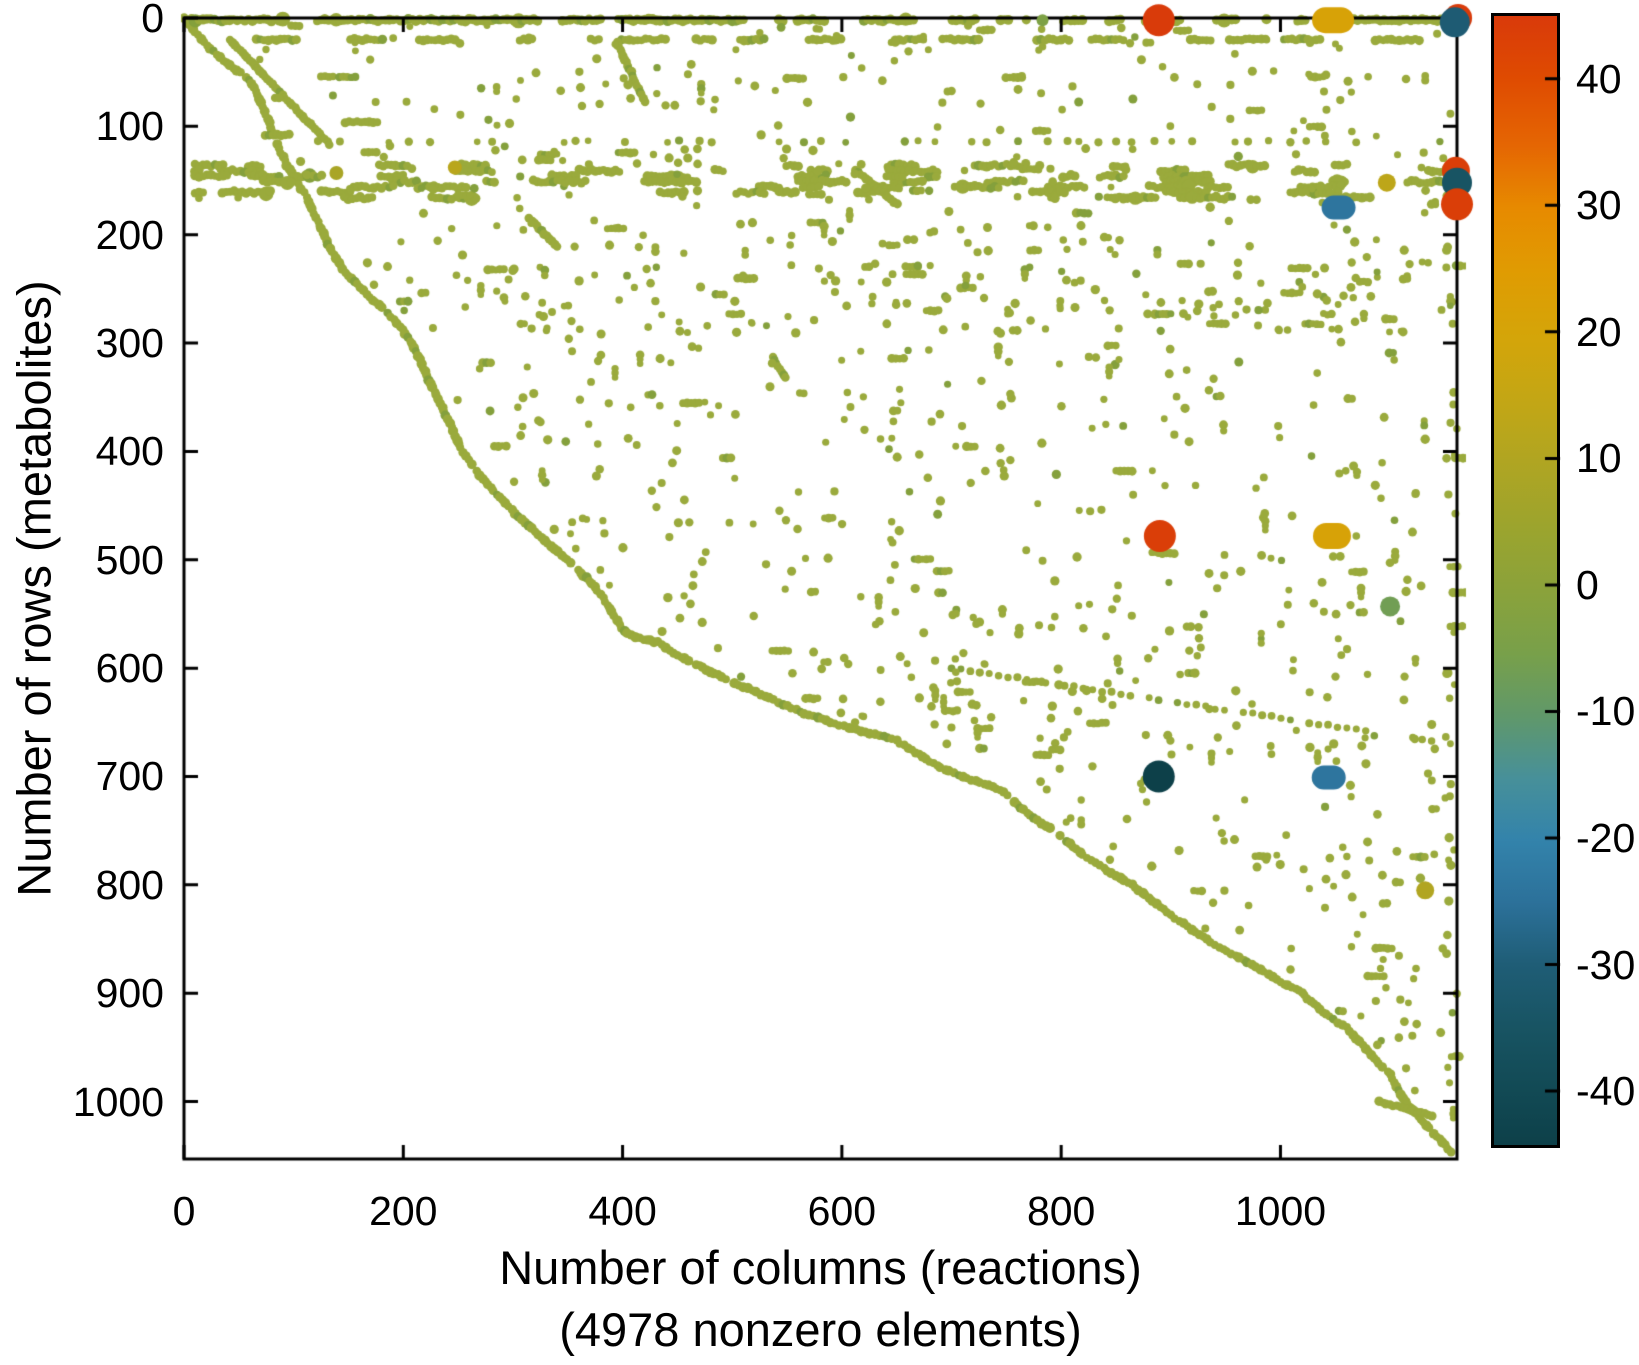 This screenshot has height=1365, width=1639. Describe the element at coordinates (1599, 331) in the screenshot. I see `colorbar-tick-label-20: 20` at that location.